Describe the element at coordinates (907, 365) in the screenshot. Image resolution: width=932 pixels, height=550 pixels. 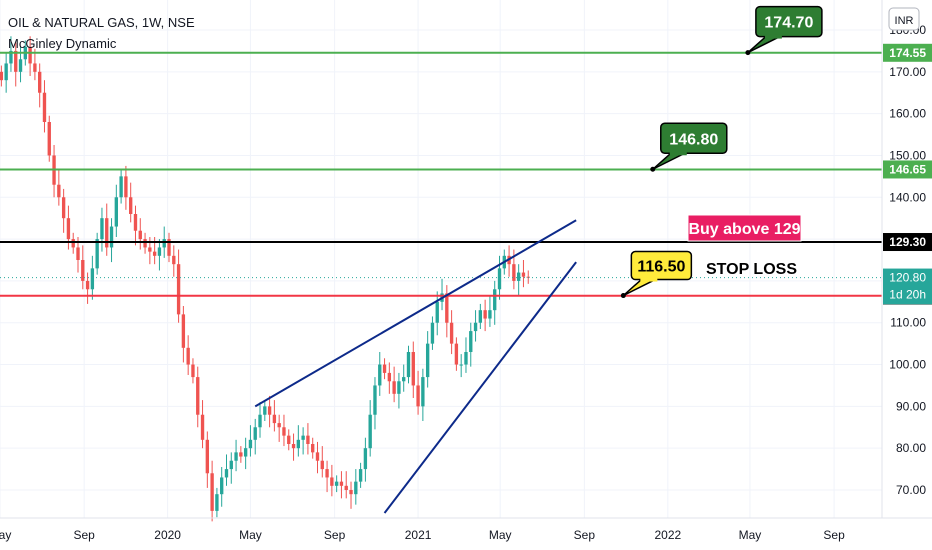
I see `price-tick-label: 100.00` at that location.